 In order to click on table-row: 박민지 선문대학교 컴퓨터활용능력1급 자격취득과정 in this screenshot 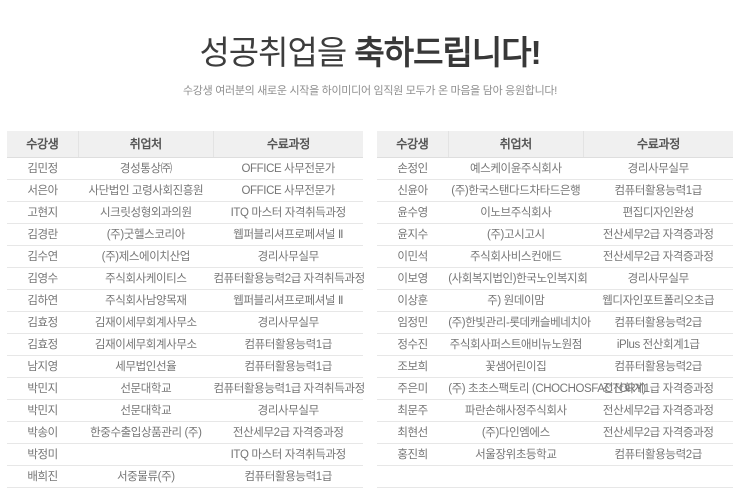, I will do `click(186, 388)`.